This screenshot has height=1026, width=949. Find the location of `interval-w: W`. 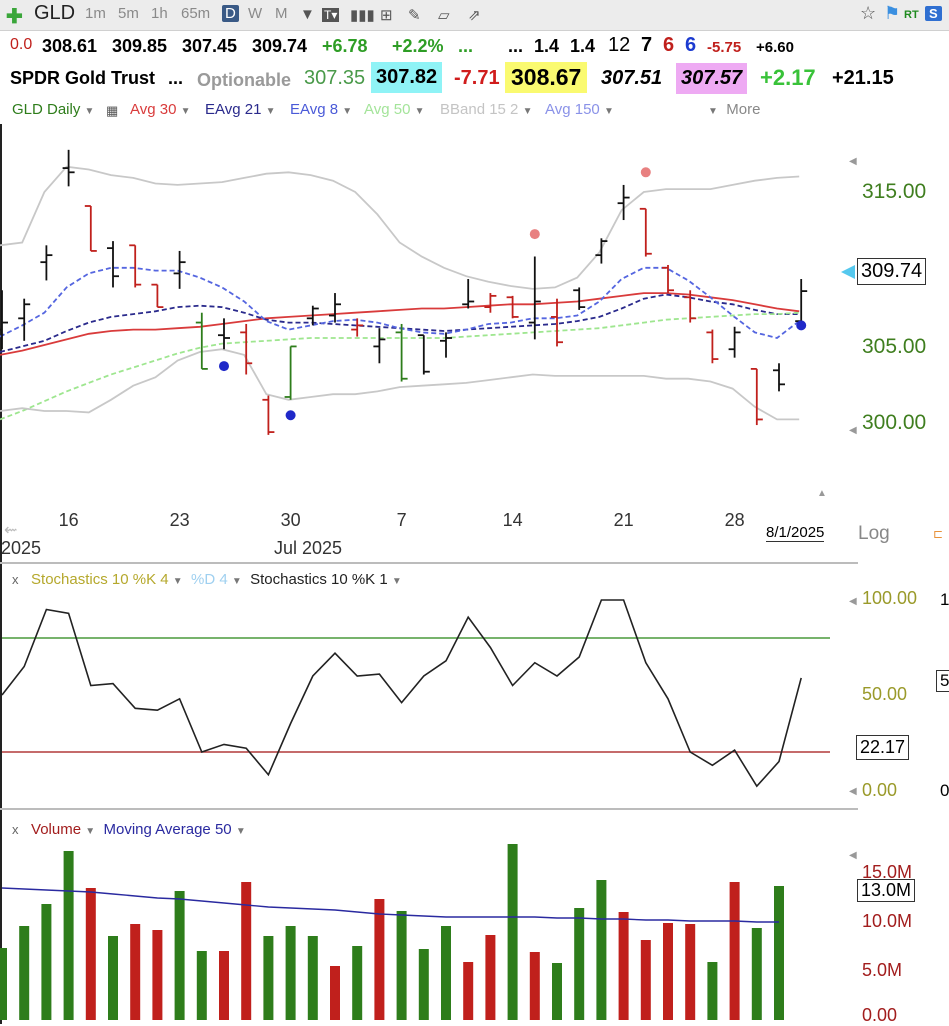

interval-w: W is located at coordinates (255, 13).